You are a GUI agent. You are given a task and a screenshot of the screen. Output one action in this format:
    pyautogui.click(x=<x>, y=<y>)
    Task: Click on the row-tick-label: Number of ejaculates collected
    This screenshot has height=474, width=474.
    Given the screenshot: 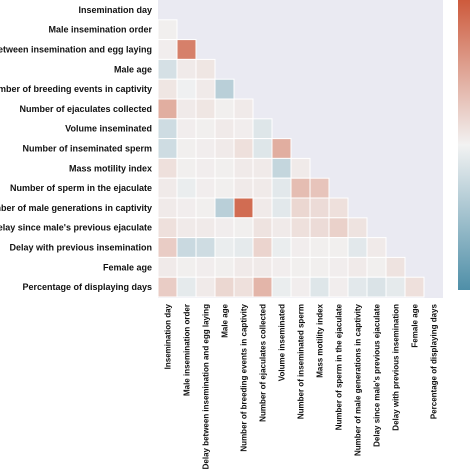 What is the action you would take?
    pyautogui.click(x=85, y=109)
    